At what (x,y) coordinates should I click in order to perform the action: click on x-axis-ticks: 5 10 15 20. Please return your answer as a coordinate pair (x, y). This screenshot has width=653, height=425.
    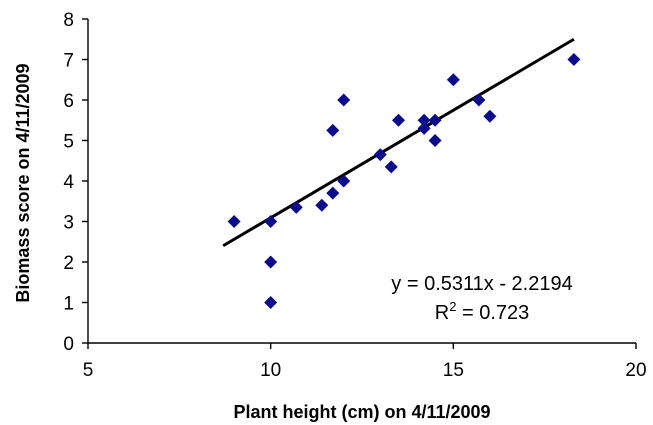
    Looking at the image, I should click on (365, 362).